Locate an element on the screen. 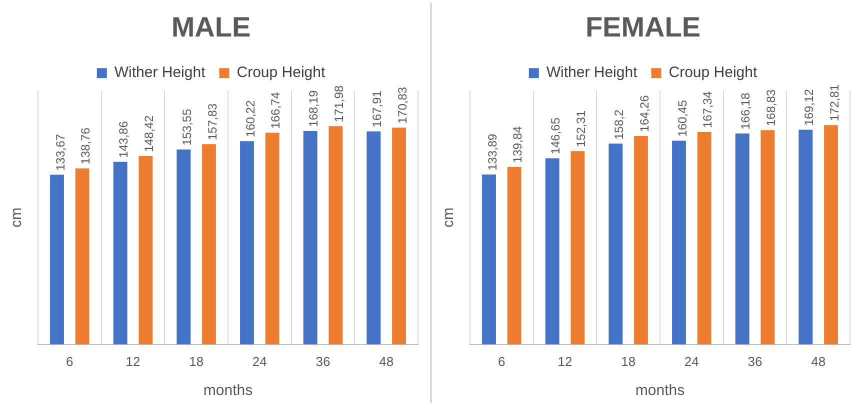 The image size is (862, 406). data-label: 172,81 is located at coordinates (834, 103).